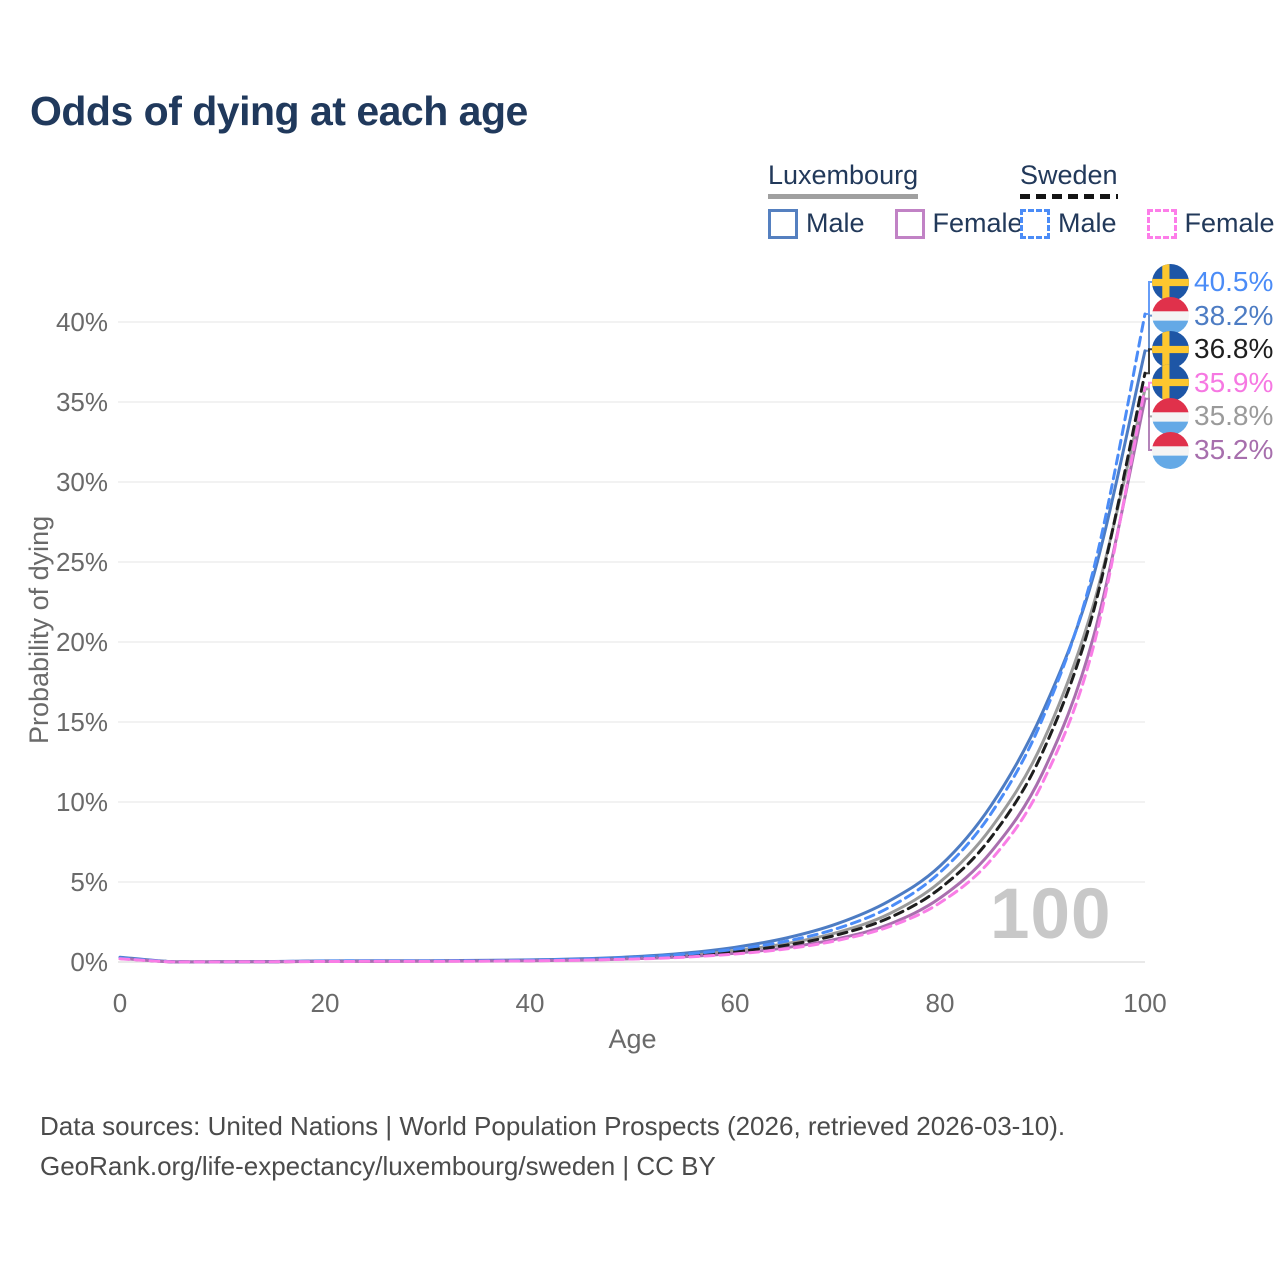 The image size is (1280, 1280). I want to click on end-label-luxembourg-male: 38.2%, so click(1213, 316).